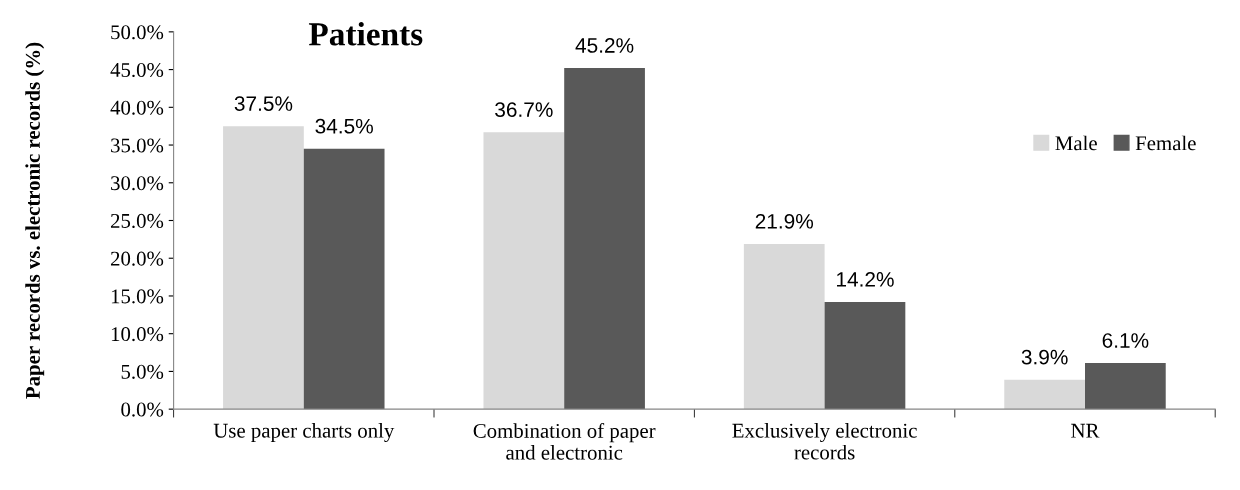 The image size is (1240, 490). What do you see at coordinates (137, 145) in the screenshot?
I see `y-tick-label: 35.0%` at bounding box center [137, 145].